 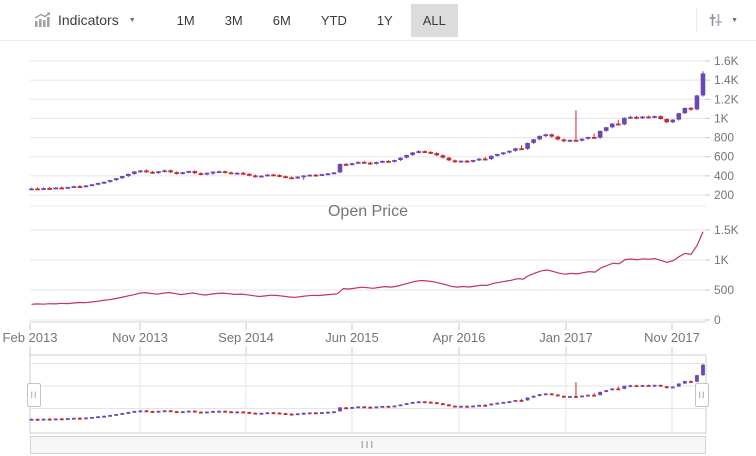 I want to click on range-button-3m: 3M, so click(x=234, y=20).